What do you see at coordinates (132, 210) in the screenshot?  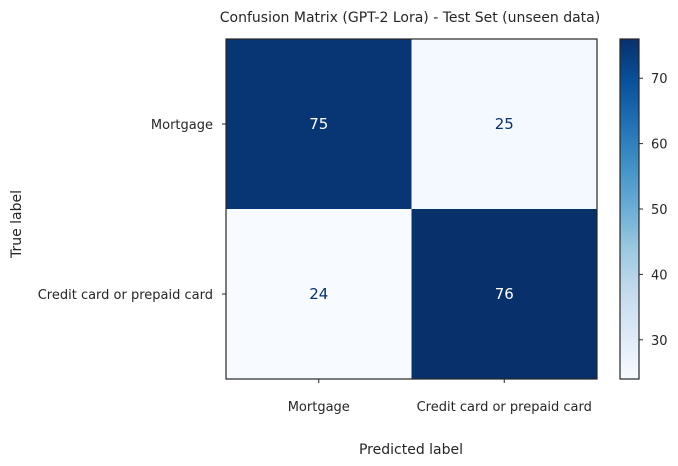 I see `y-axis-ticks: Mortgage Credit card or prepaid card` at bounding box center [132, 210].